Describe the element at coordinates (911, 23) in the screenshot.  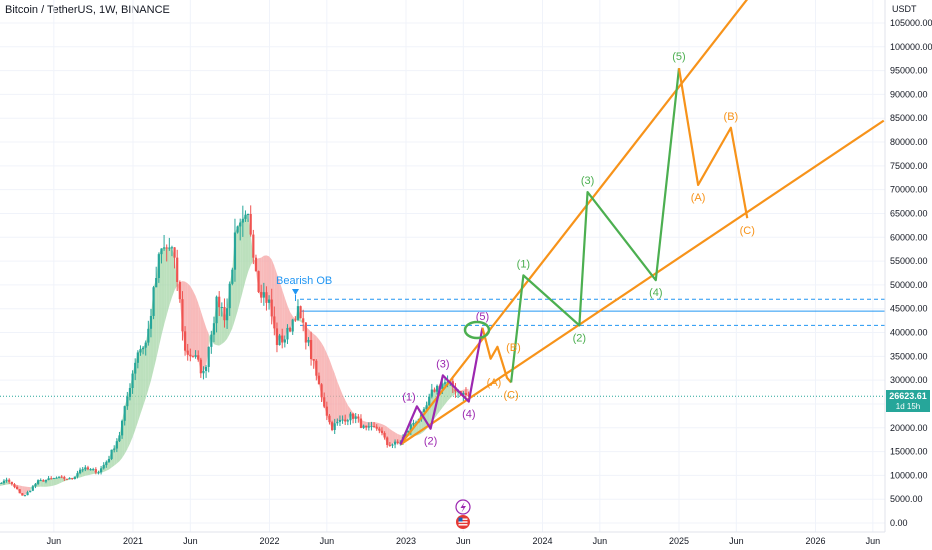
I see `y-tick-label: 105000.00` at that location.